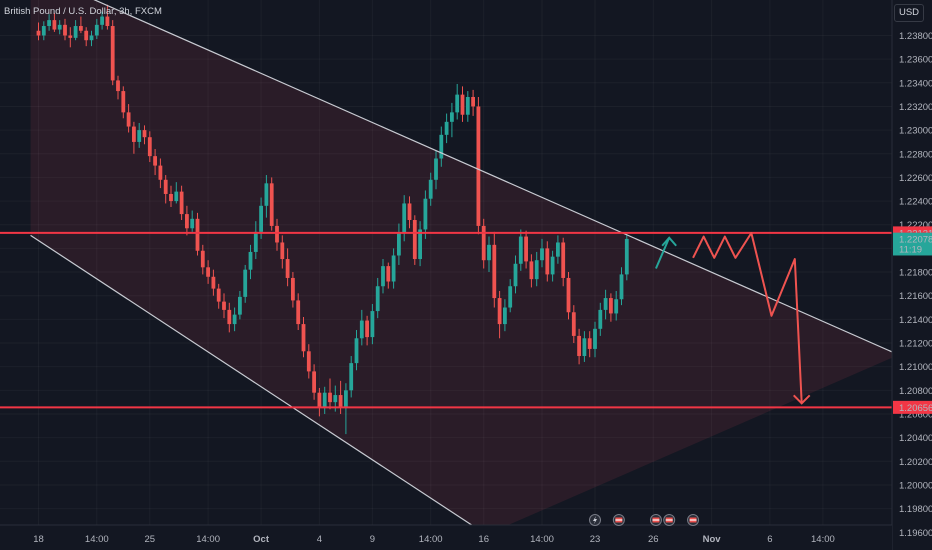  Describe the element at coordinates (915, 485) in the screenshot. I see `price-tick-label: 1.20000` at that location.